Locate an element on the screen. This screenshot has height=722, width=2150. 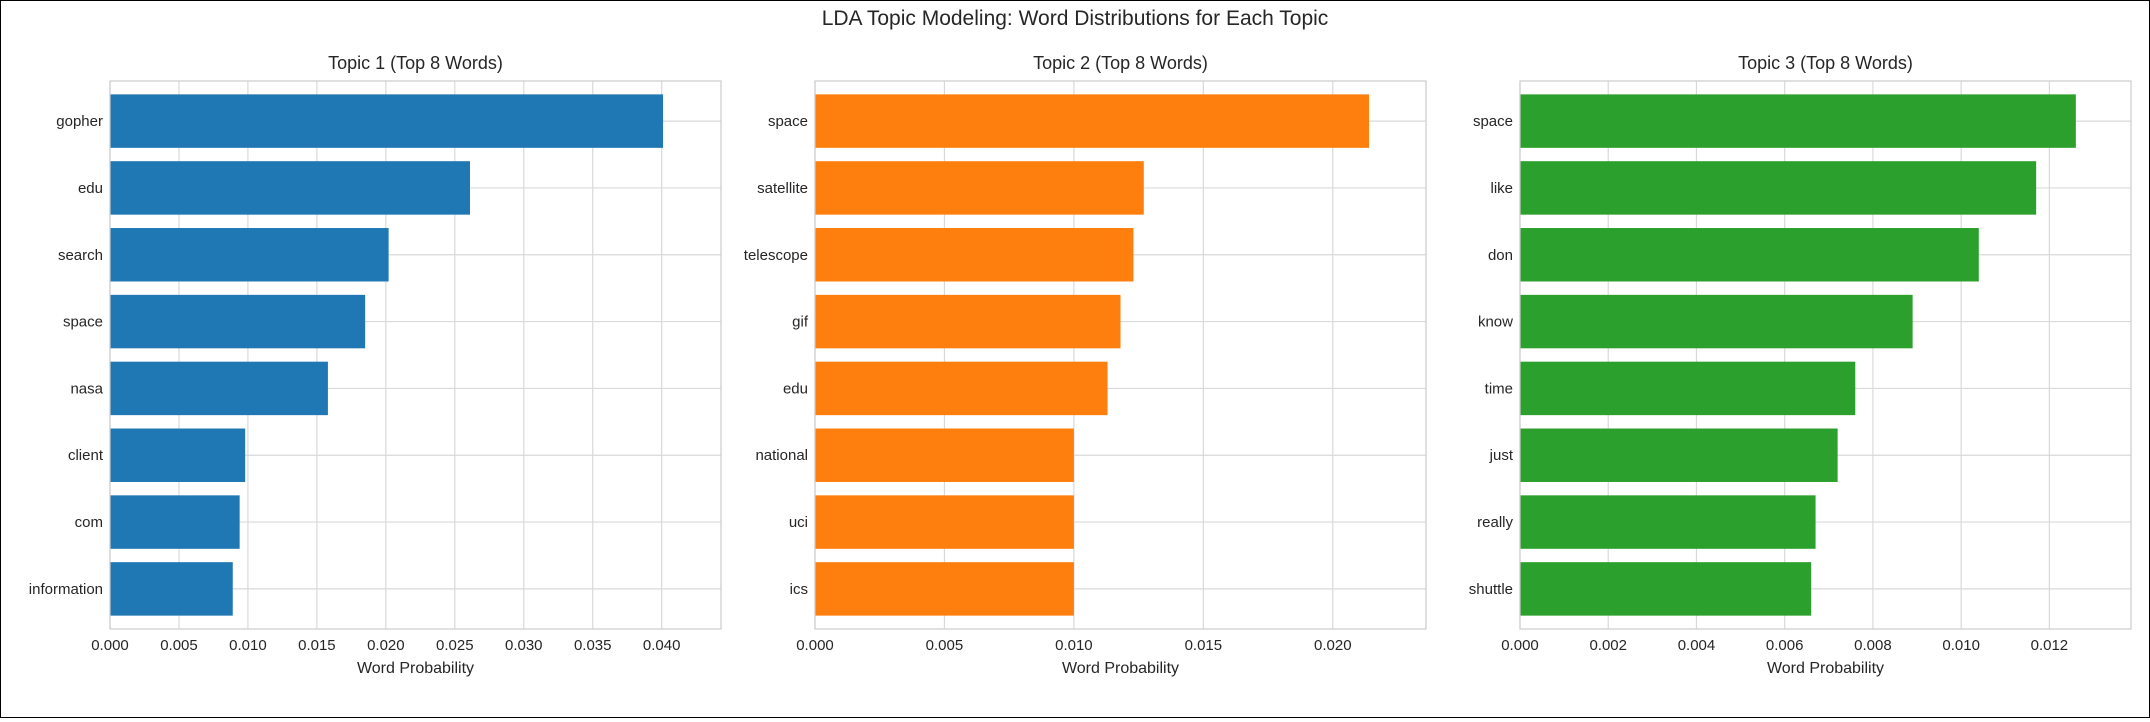
y-tick-label: uci is located at coordinates (798, 522).